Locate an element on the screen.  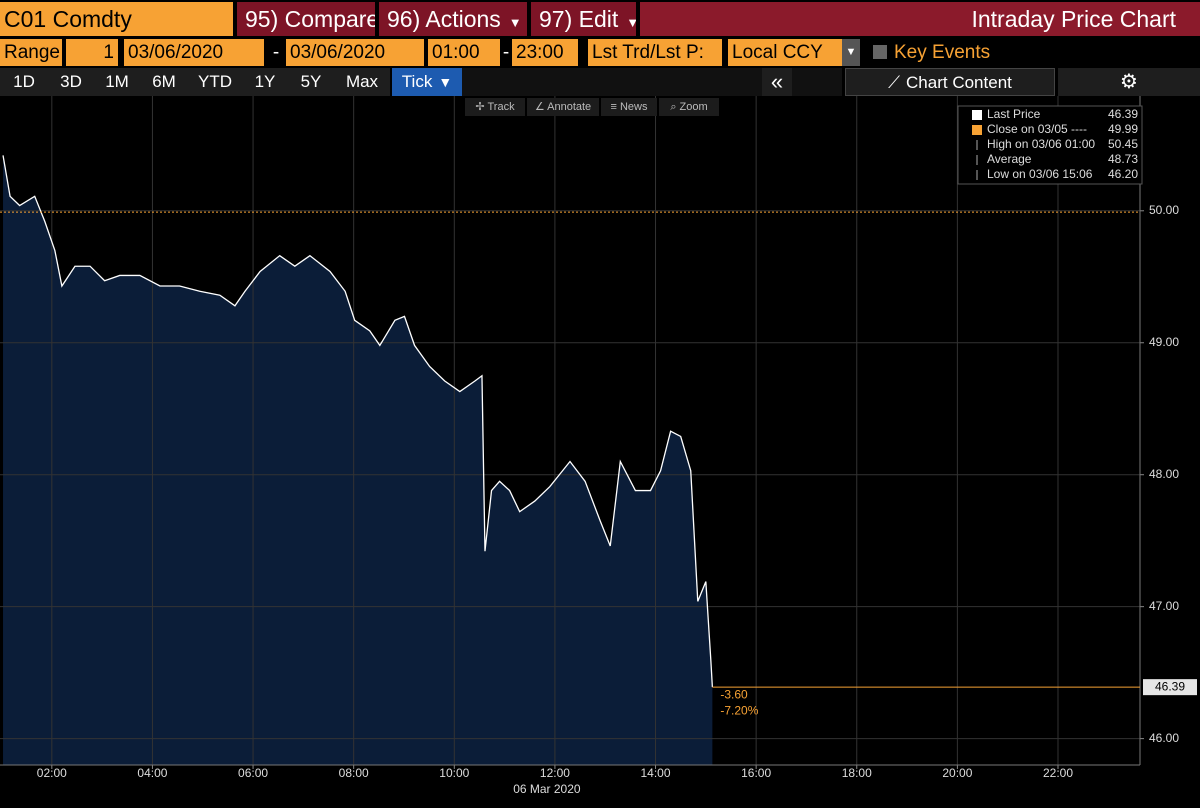
chart-content-button: ⟋ Chart Content is located at coordinates (950, 82).